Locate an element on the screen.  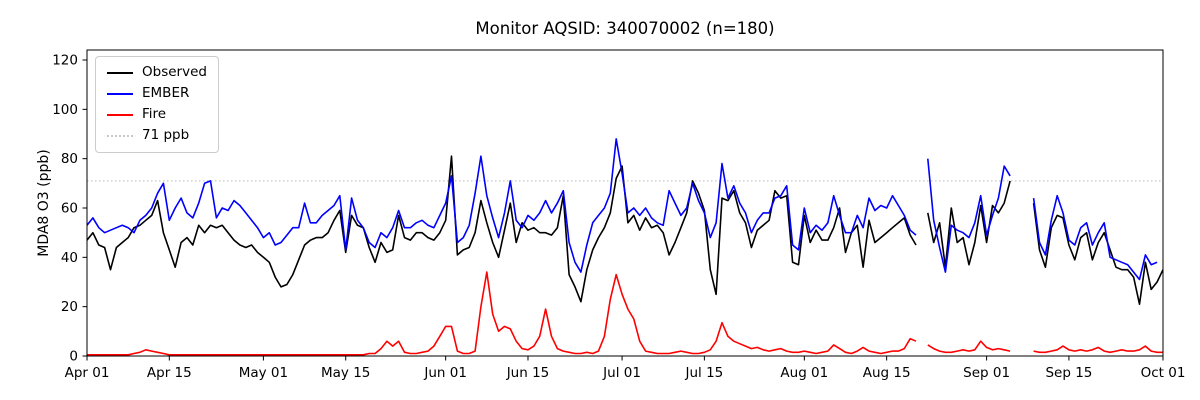
legend-item-threshold: 71 ppb is located at coordinates (157, 136).